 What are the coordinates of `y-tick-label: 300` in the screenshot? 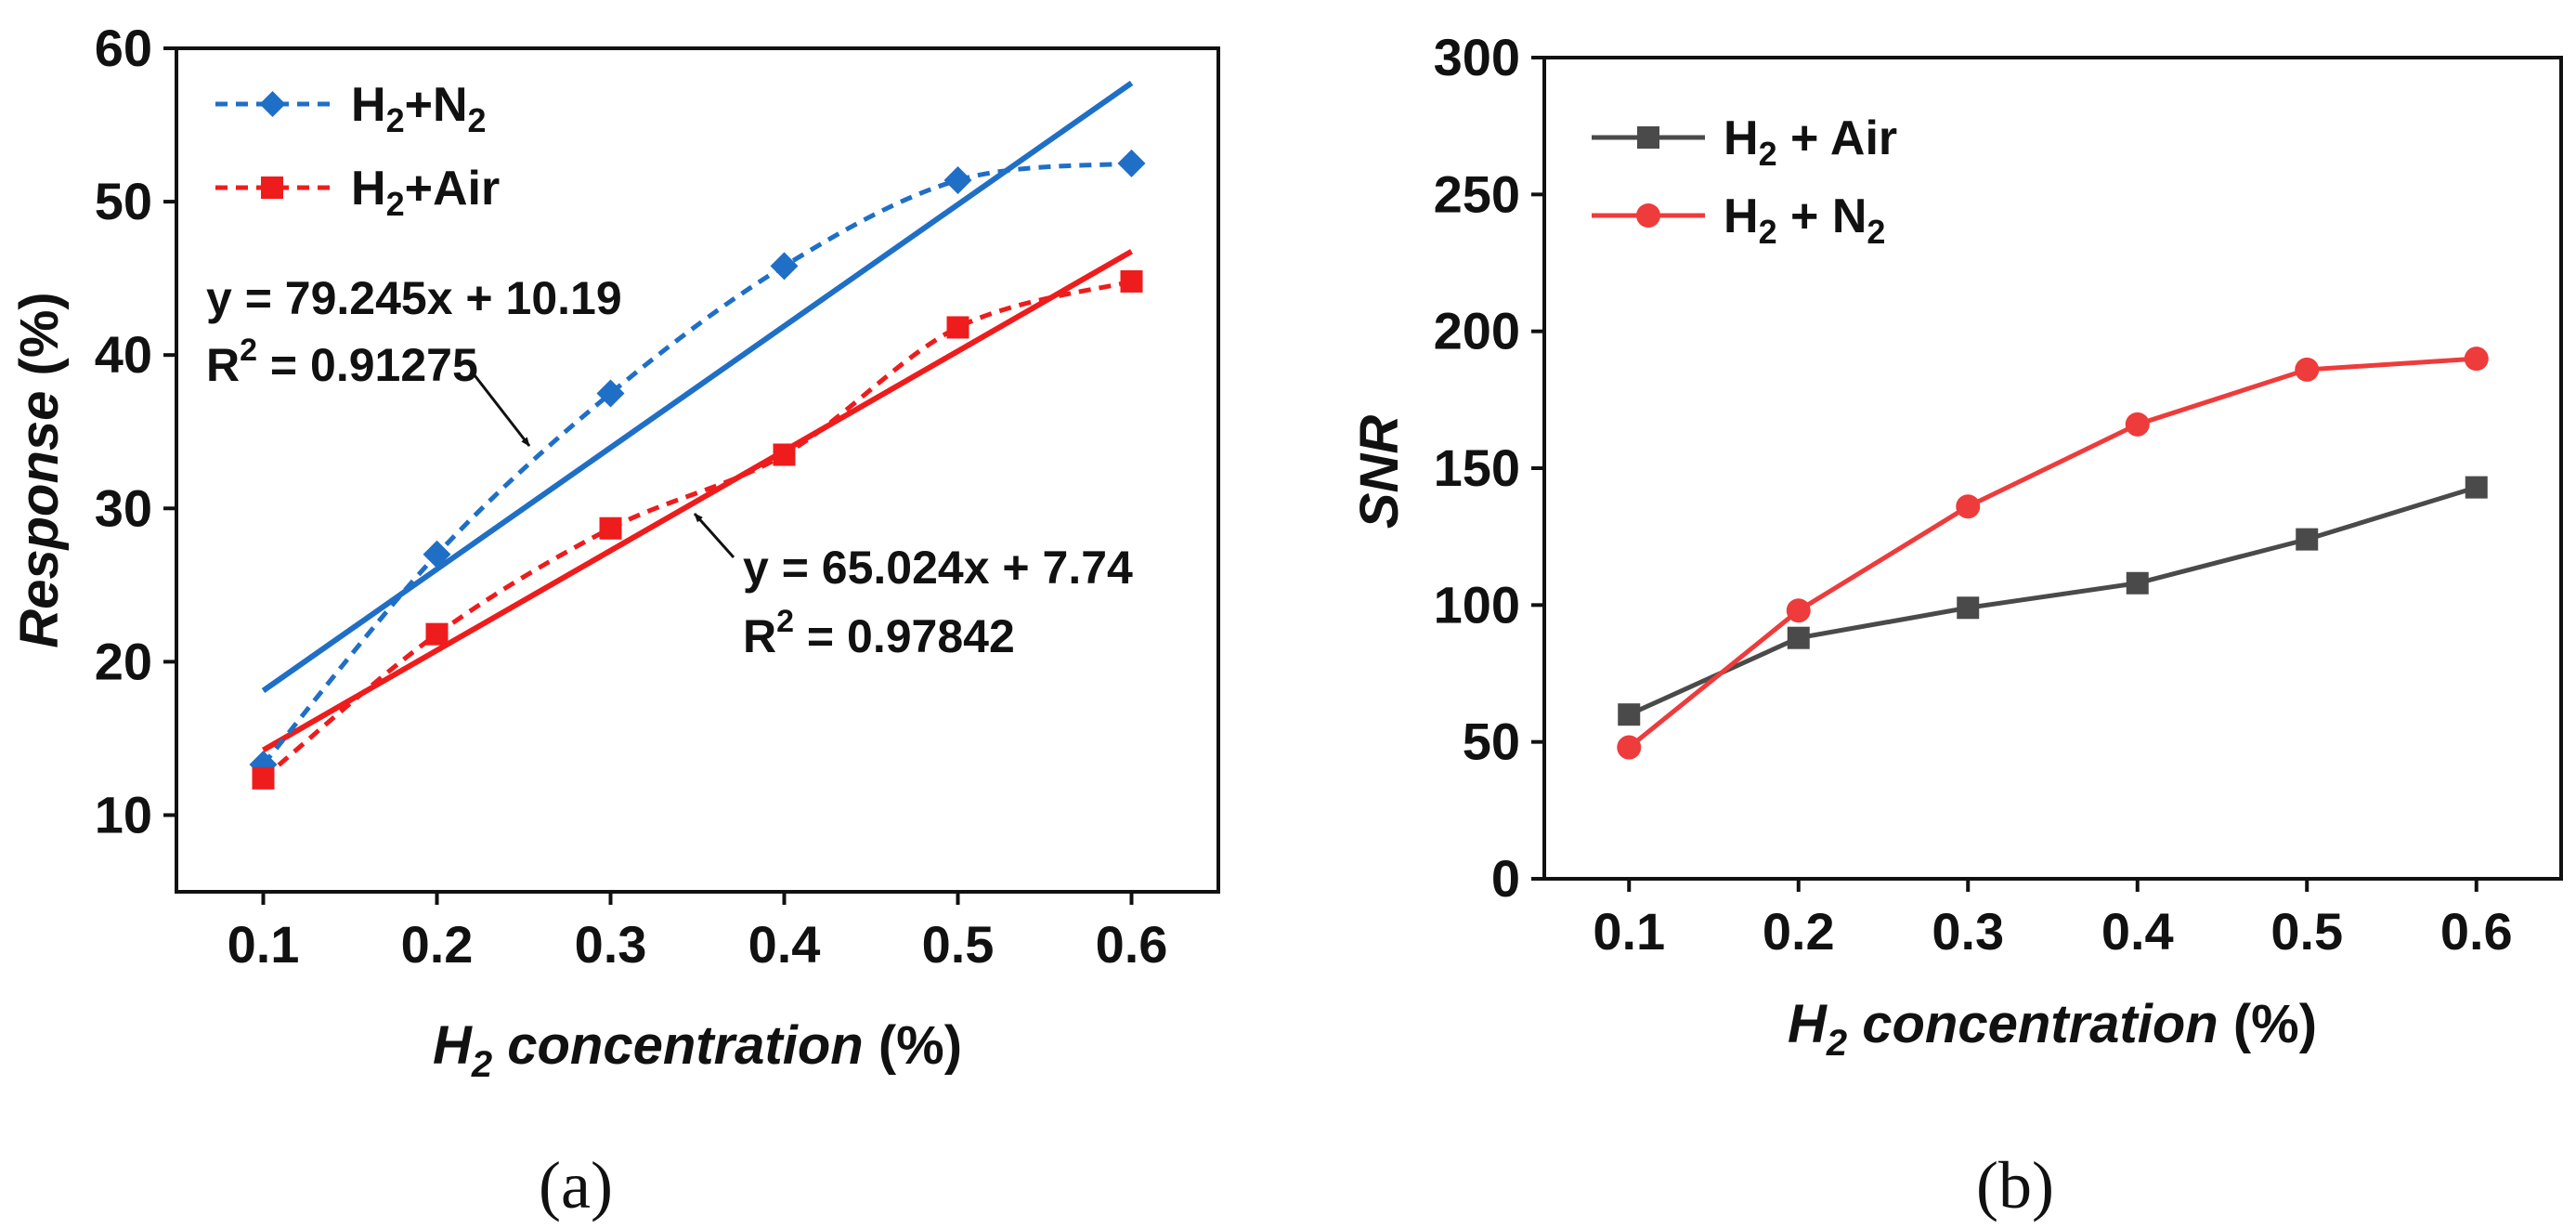 It's located at (1477, 57).